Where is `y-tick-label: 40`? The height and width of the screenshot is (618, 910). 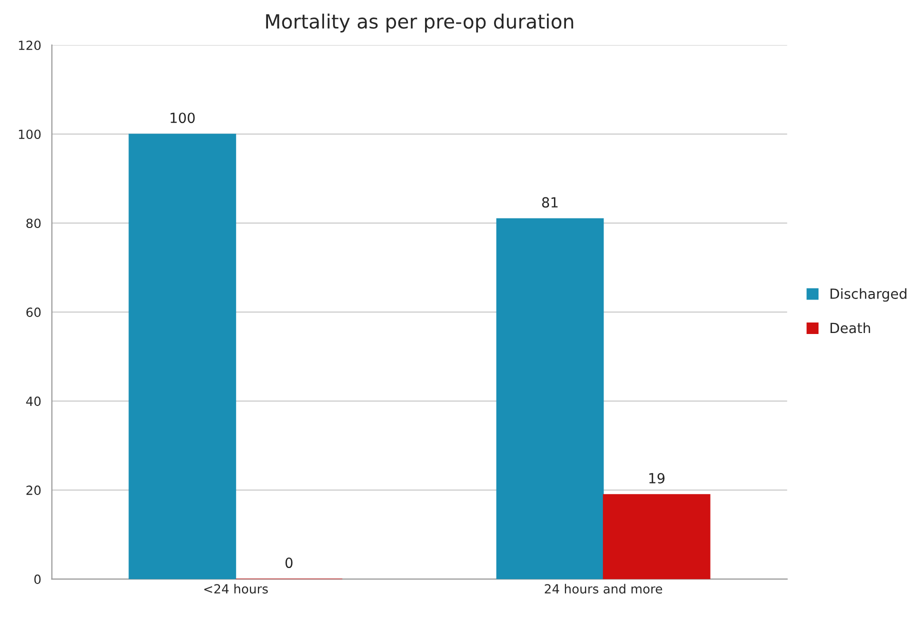
y-tick-label: 40 is located at coordinates (33, 401).